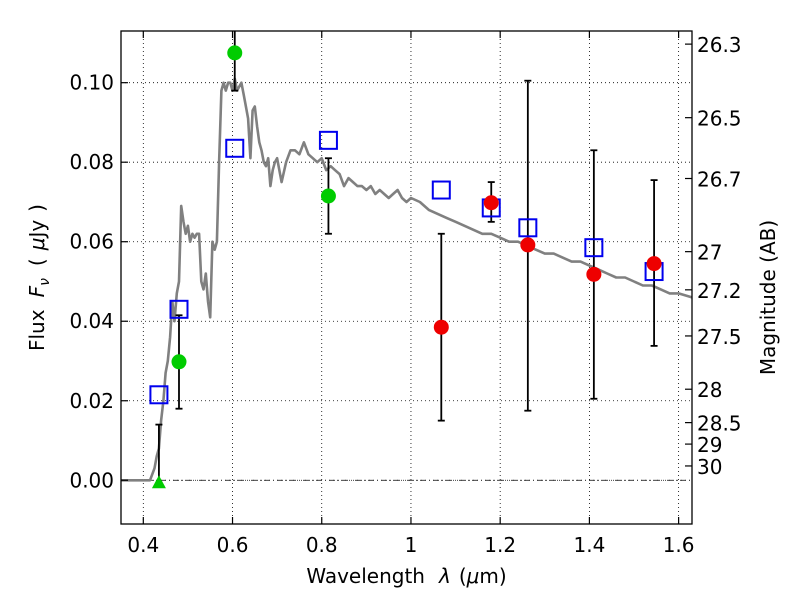 This screenshot has height=600, width=800. Describe the element at coordinates (719, 424) in the screenshot. I see `right-tick-label: 28.5` at that location.